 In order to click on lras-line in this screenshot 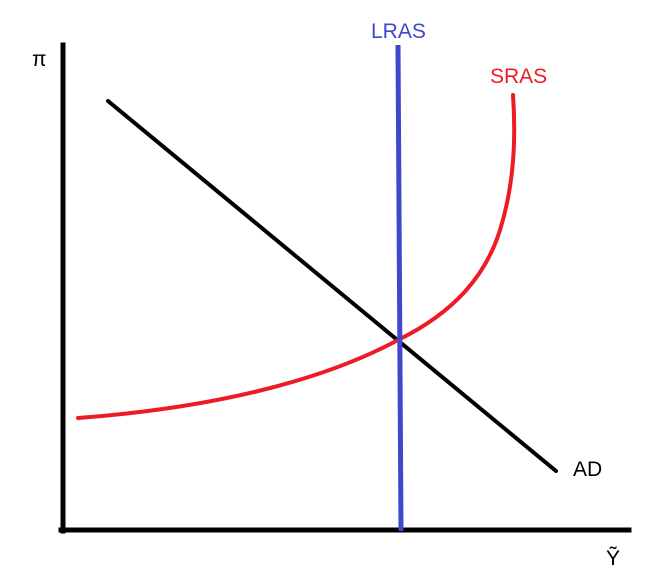, I will do `click(399, 288)`.